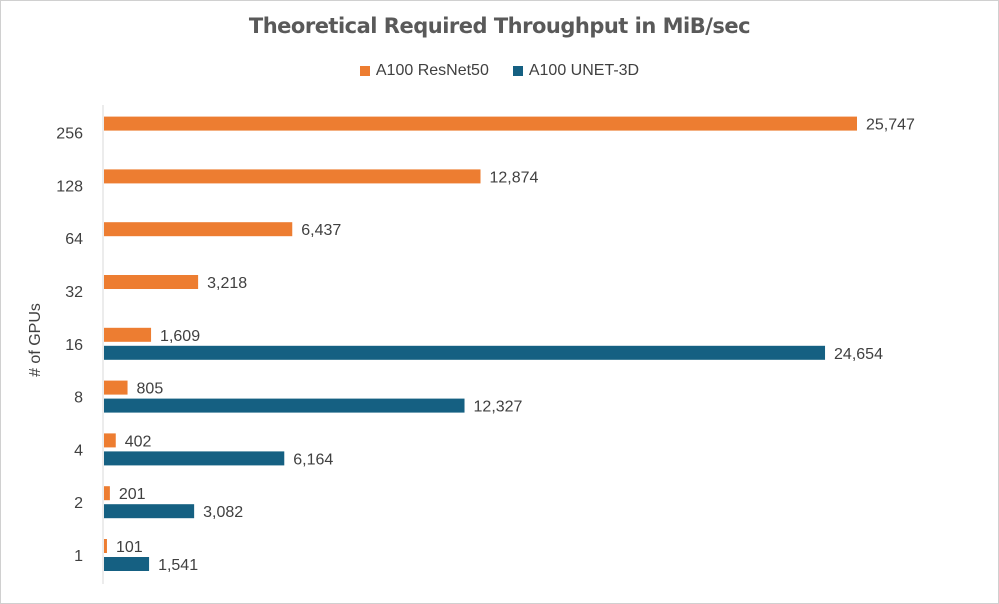 This screenshot has height=604, width=999. Describe the element at coordinates (129, 547) in the screenshot. I see `data-label: 101` at that location.